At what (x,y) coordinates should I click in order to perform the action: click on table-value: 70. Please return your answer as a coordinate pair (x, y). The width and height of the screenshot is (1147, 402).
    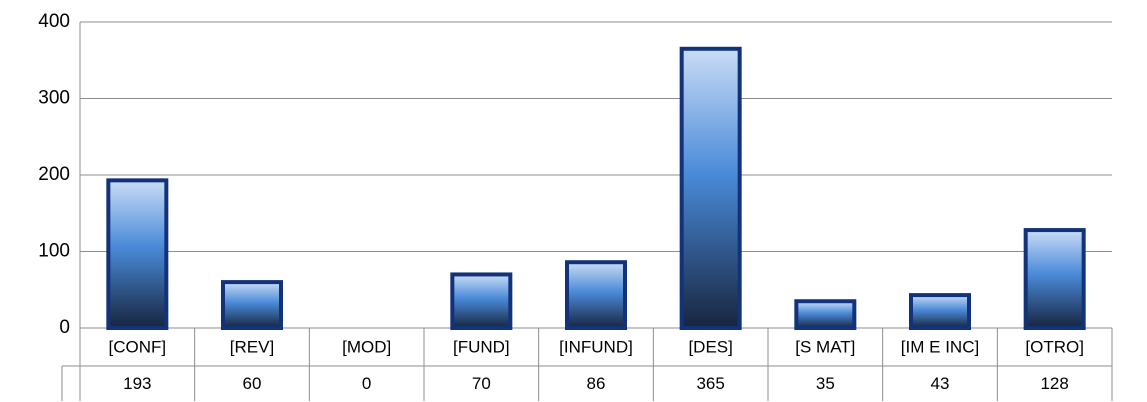
    Looking at the image, I should click on (481, 383).